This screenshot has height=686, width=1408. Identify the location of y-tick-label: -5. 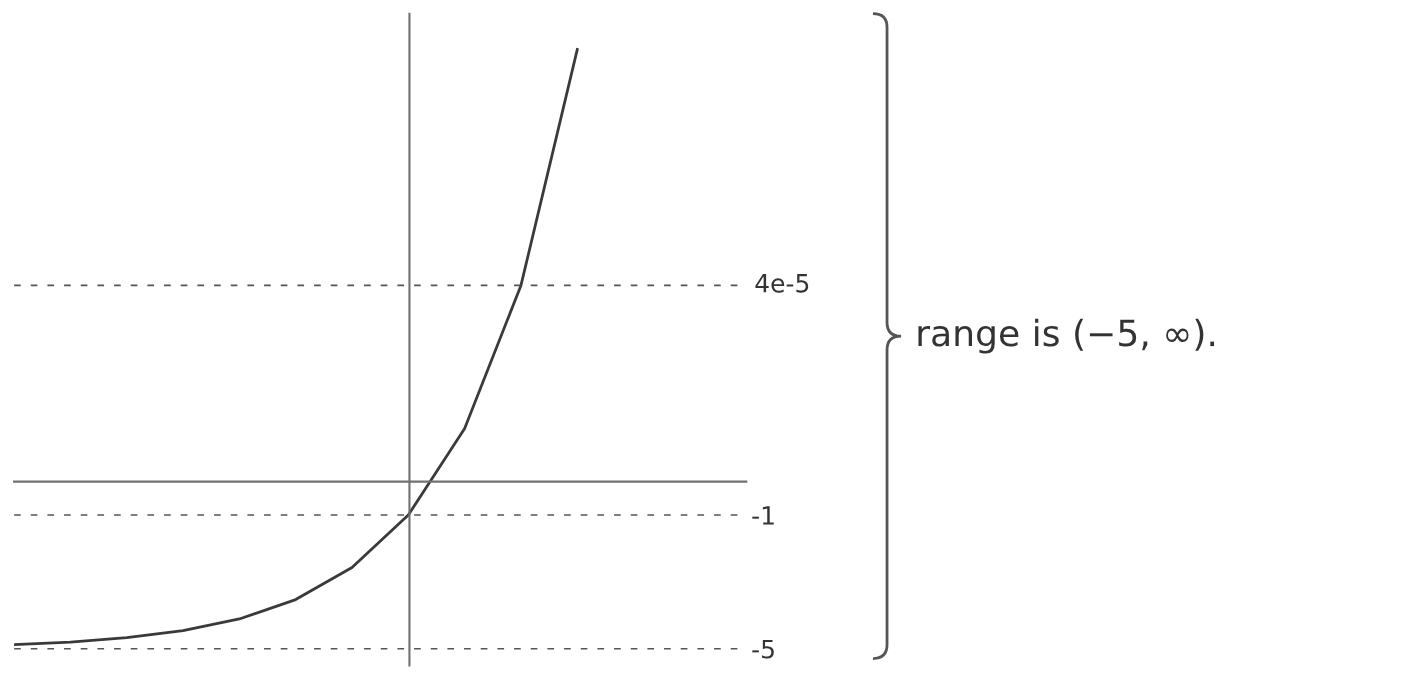
(763, 649).